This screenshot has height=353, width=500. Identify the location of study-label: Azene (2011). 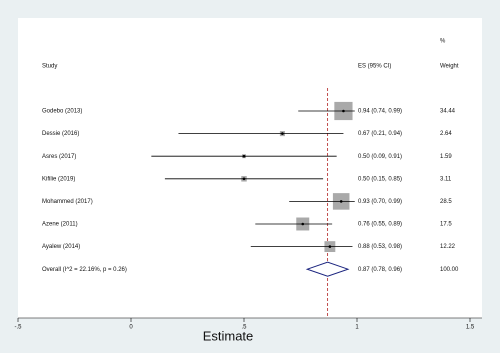
(60, 225).